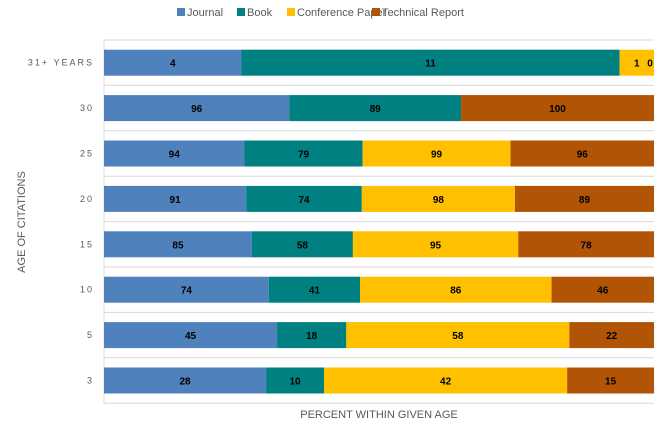 The height and width of the screenshot is (428, 665). I want to click on data-label: 28, so click(185, 382).